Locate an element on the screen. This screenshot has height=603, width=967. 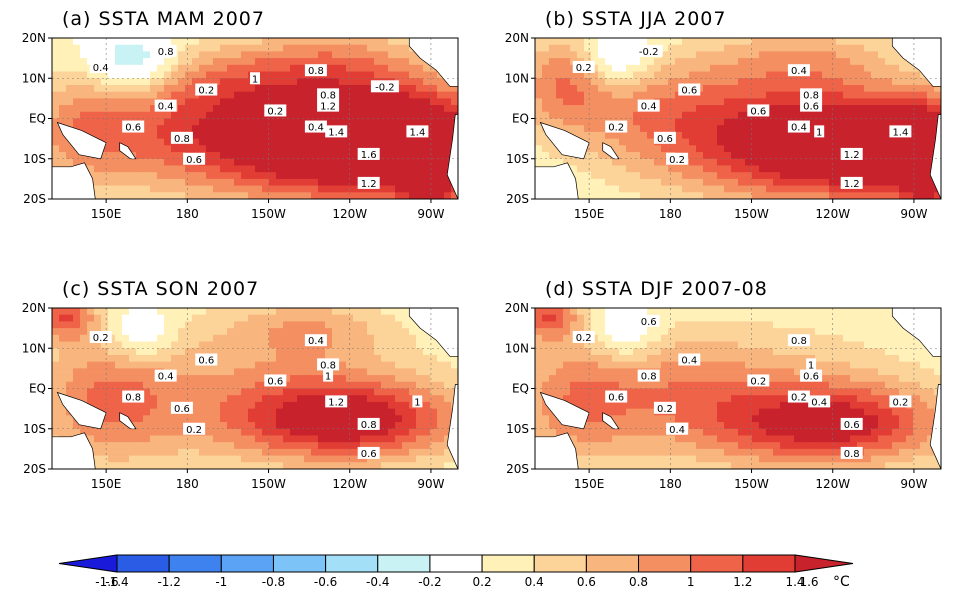
colorbar-tick: -0.8 is located at coordinates (273, 582).